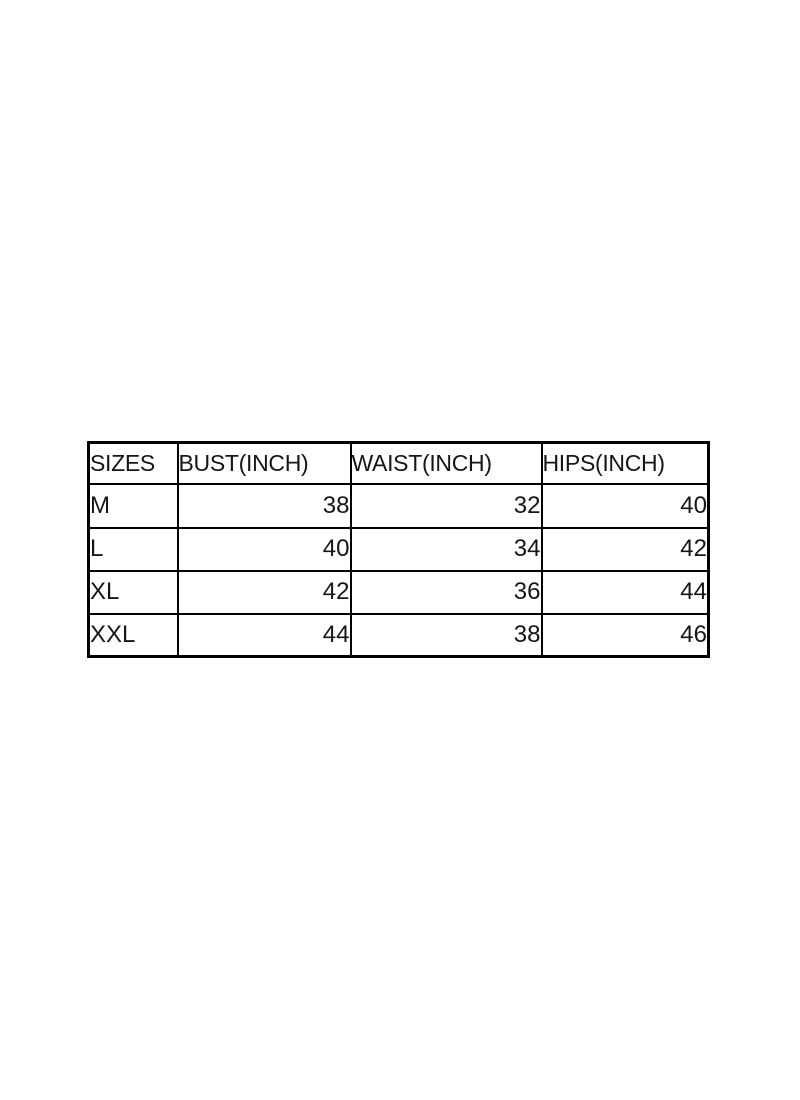 The width and height of the screenshot is (800, 1100). I want to click on header-cell-bust: BUST(INCH), so click(264, 463).